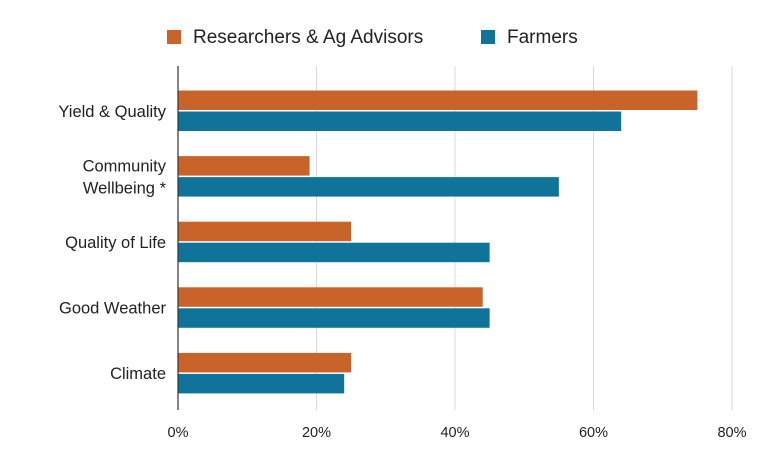  What do you see at coordinates (115, 243) in the screenshot?
I see `category-label: Quality of Life` at bounding box center [115, 243].